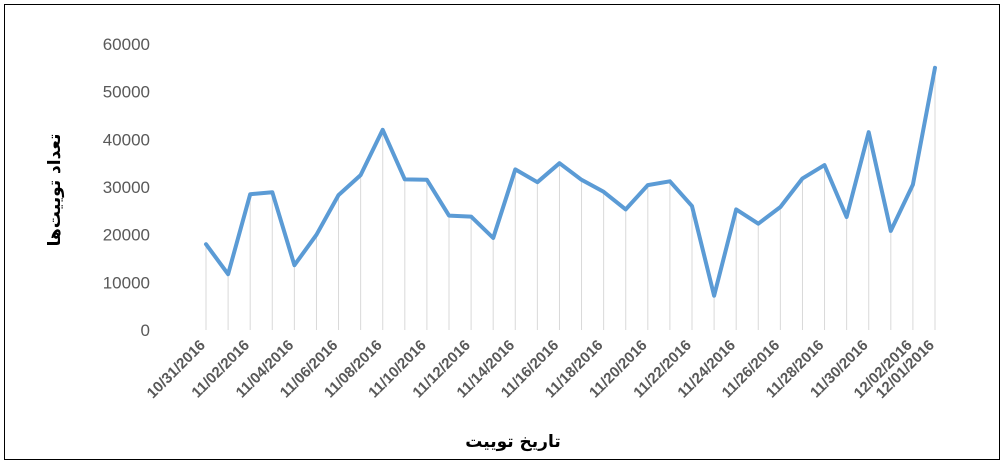  Describe the element at coordinates (55, 190) in the screenshot. I see `y-axis-title: تعداد توییت‌ها` at that location.